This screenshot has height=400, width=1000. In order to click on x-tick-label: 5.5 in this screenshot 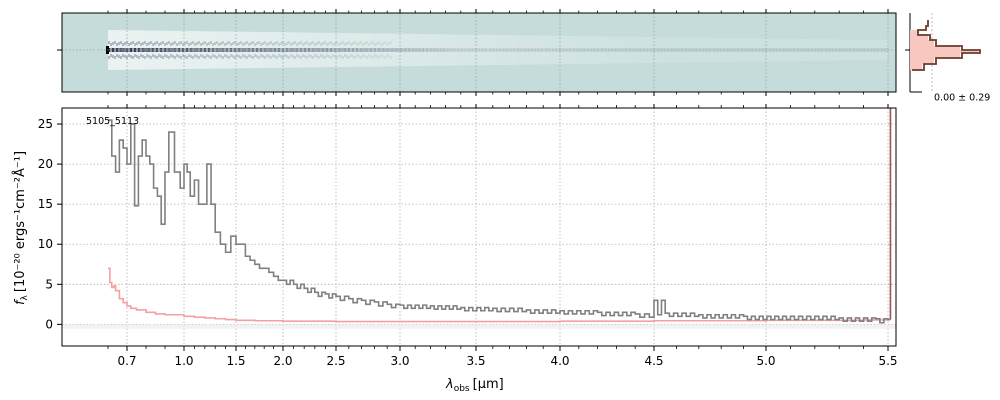, I will do `click(887, 361)`.